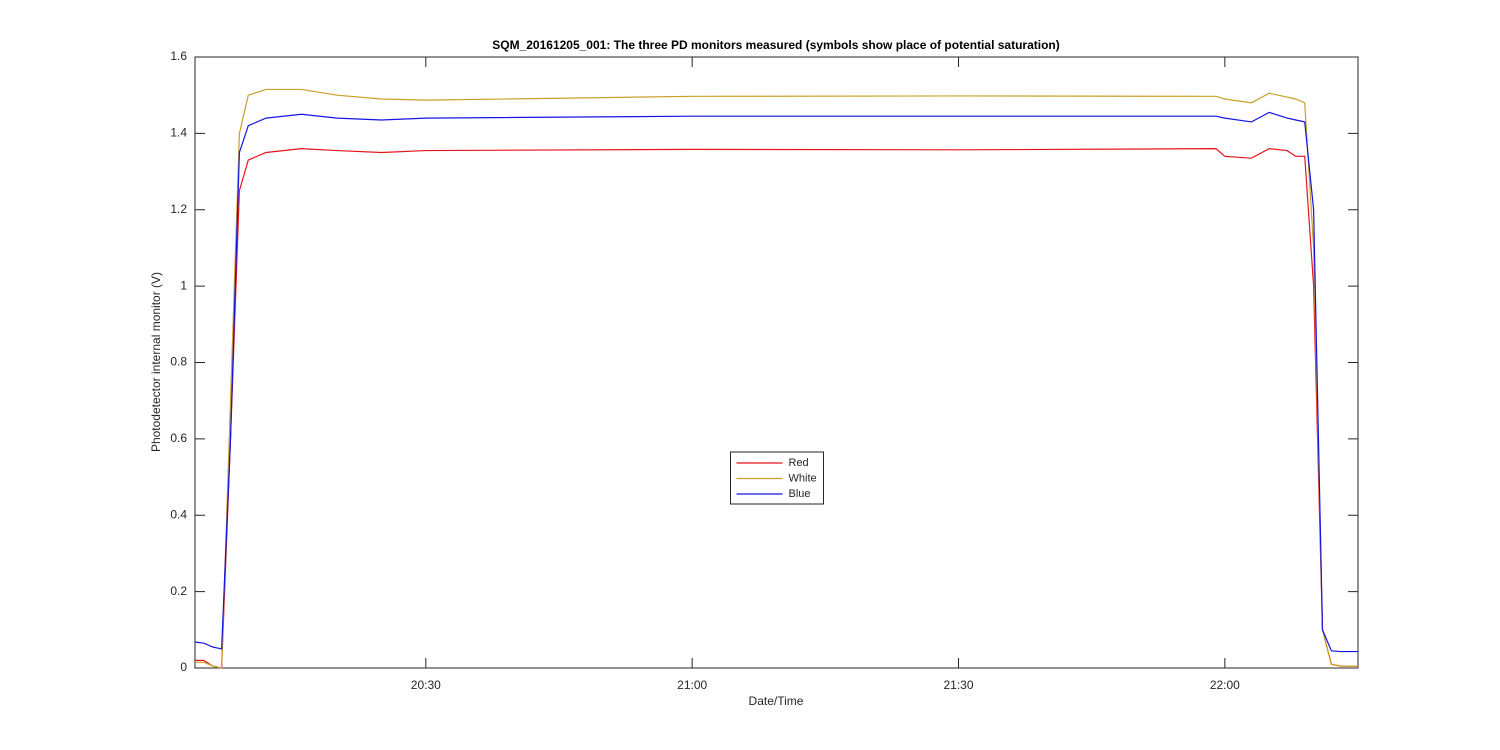 The width and height of the screenshot is (1500, 750). I want to click on y-tick-label: 1, so click(183, 285).